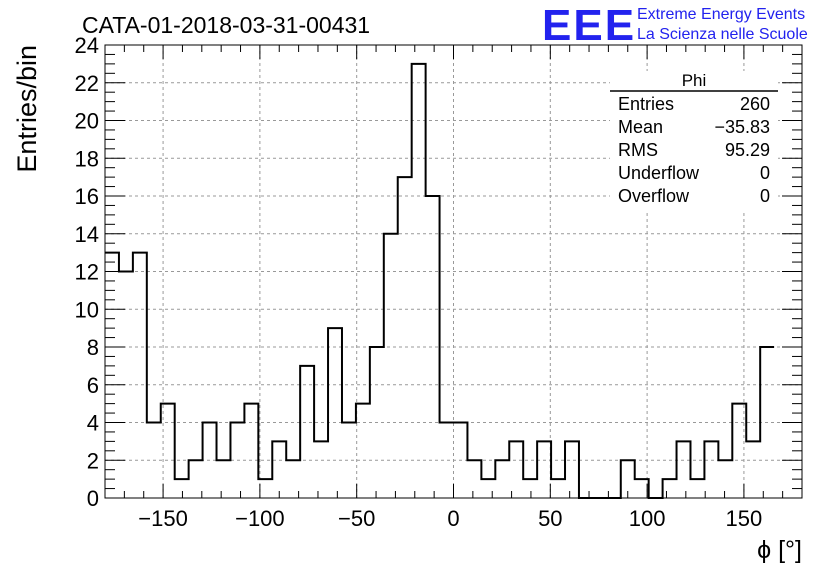 The width and height of the screenshot is (836, 572). Describe the element at coordinates (87, 272) in the screenshot. I see `y-tick-label-6: 12` at that location.